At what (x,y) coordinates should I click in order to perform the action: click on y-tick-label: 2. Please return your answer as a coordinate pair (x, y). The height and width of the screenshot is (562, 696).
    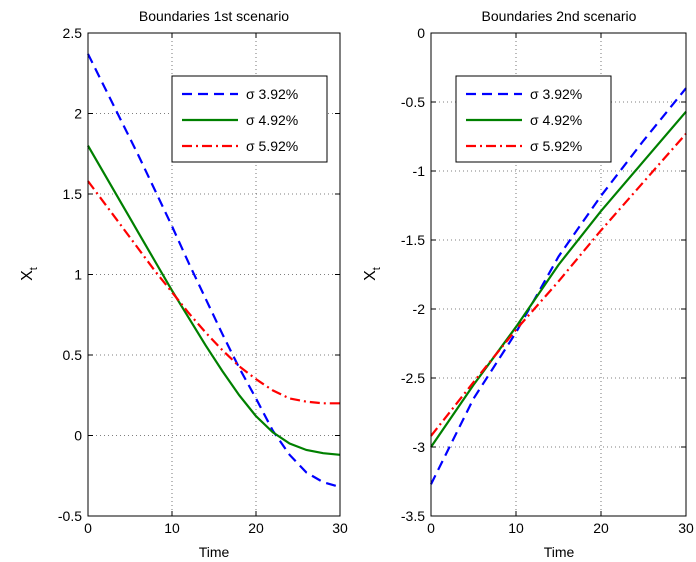
    Looking at the image, I should click on (78, 114).